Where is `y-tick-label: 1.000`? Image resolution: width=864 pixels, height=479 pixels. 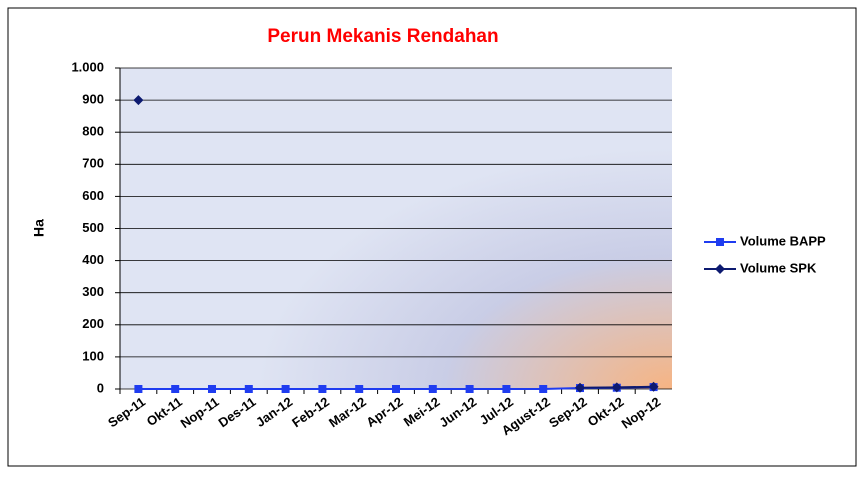 y-tick-label: 1.000 is located at coordinates (87, 66).